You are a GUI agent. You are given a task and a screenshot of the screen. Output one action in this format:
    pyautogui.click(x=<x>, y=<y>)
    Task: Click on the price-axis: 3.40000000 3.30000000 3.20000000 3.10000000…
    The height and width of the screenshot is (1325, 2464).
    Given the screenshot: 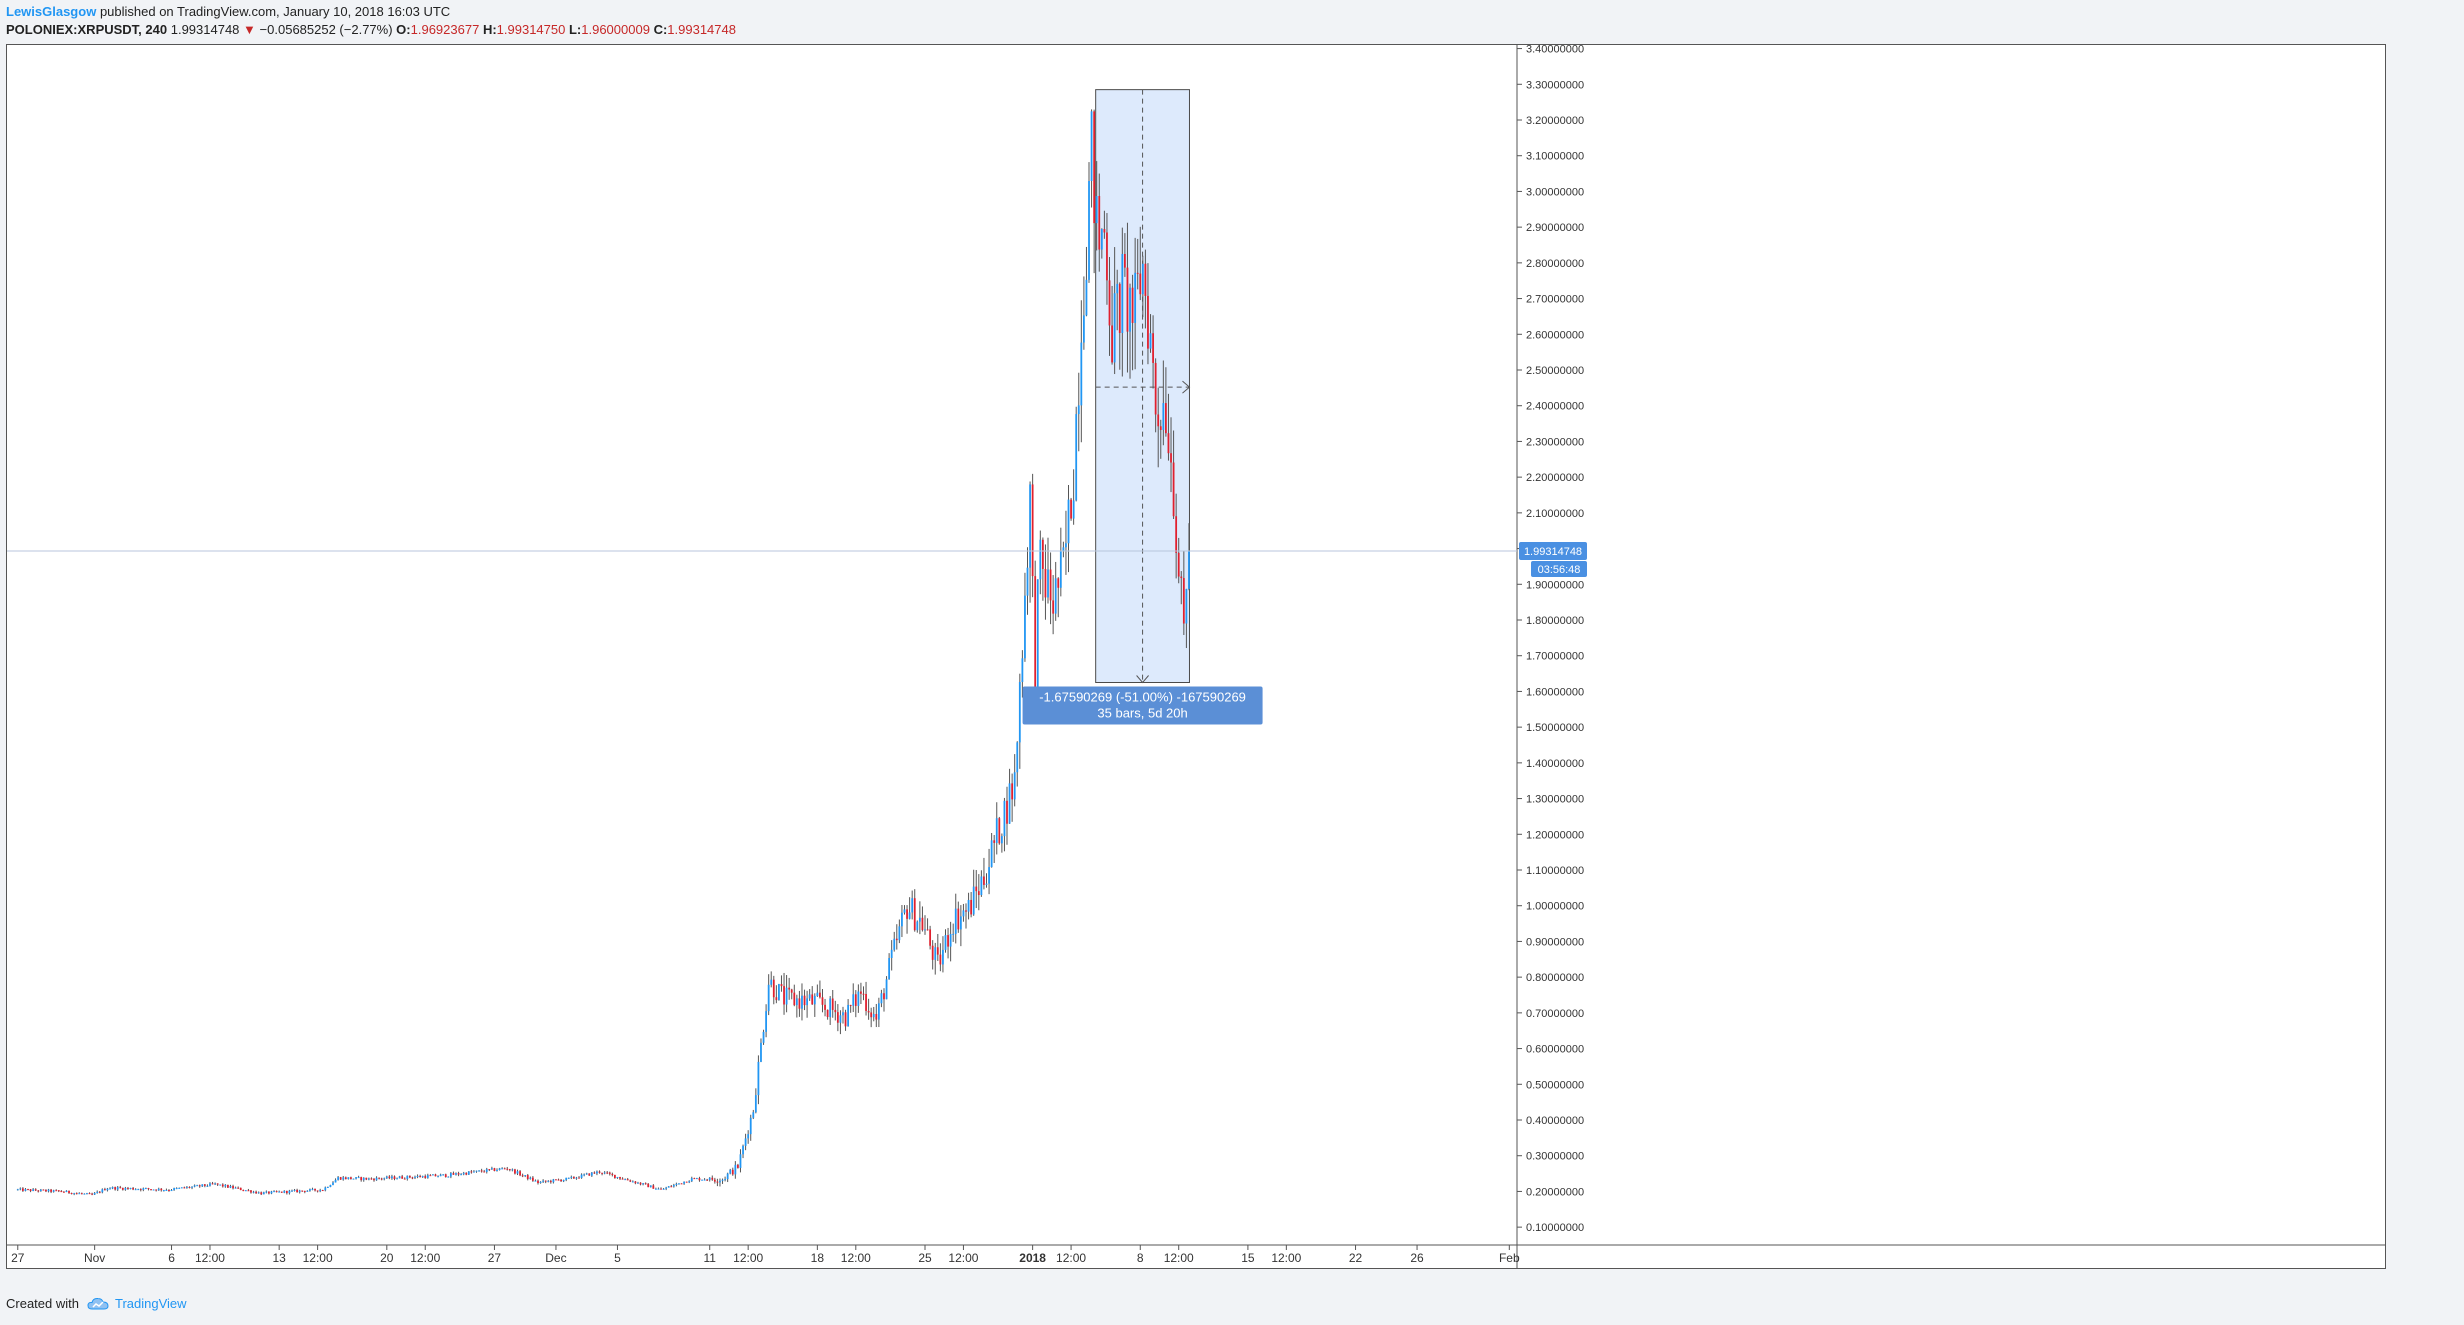 What is the action you would take?
    pyautogui.click(x=1550, y=656)
    